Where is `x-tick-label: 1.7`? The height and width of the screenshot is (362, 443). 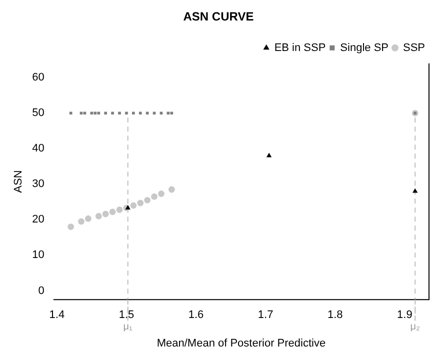
x-tick-label: 1.7 is located at coordinates (266, 315).